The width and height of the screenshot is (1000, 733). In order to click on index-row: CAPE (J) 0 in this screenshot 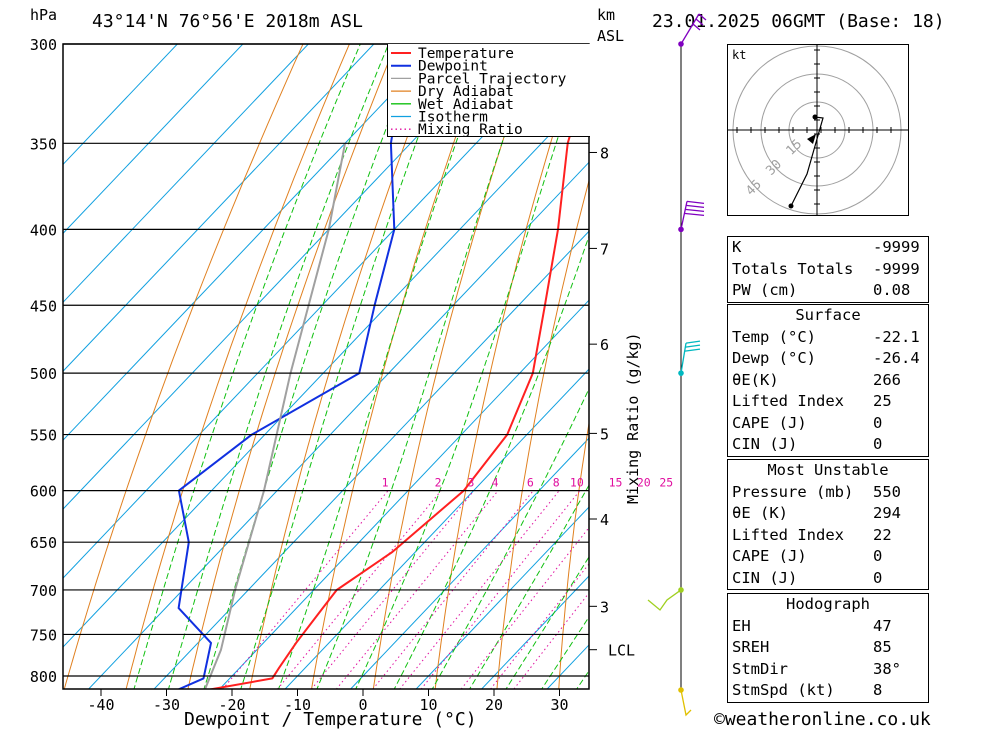, I will do `click(828, 557)`.